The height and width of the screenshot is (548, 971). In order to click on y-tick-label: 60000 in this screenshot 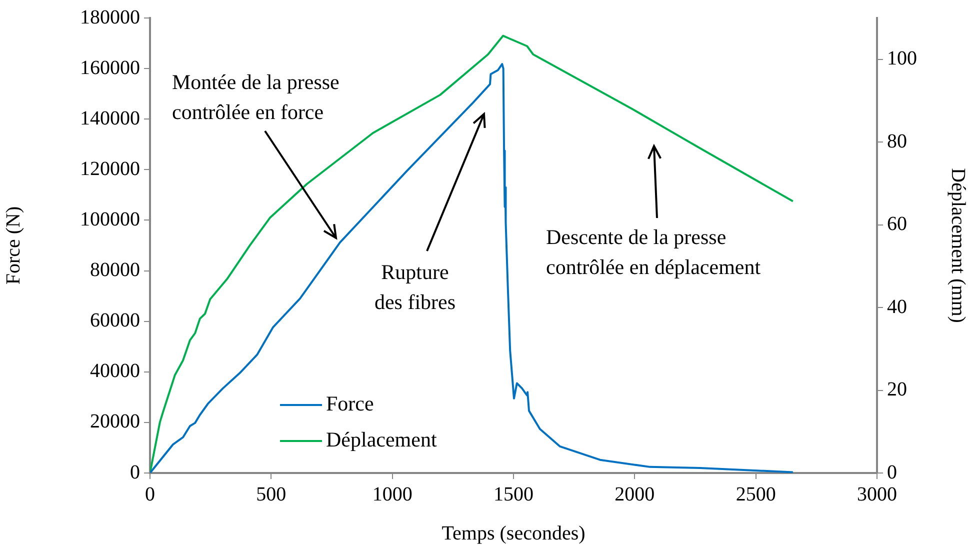, I will do `click(115, 321)`.